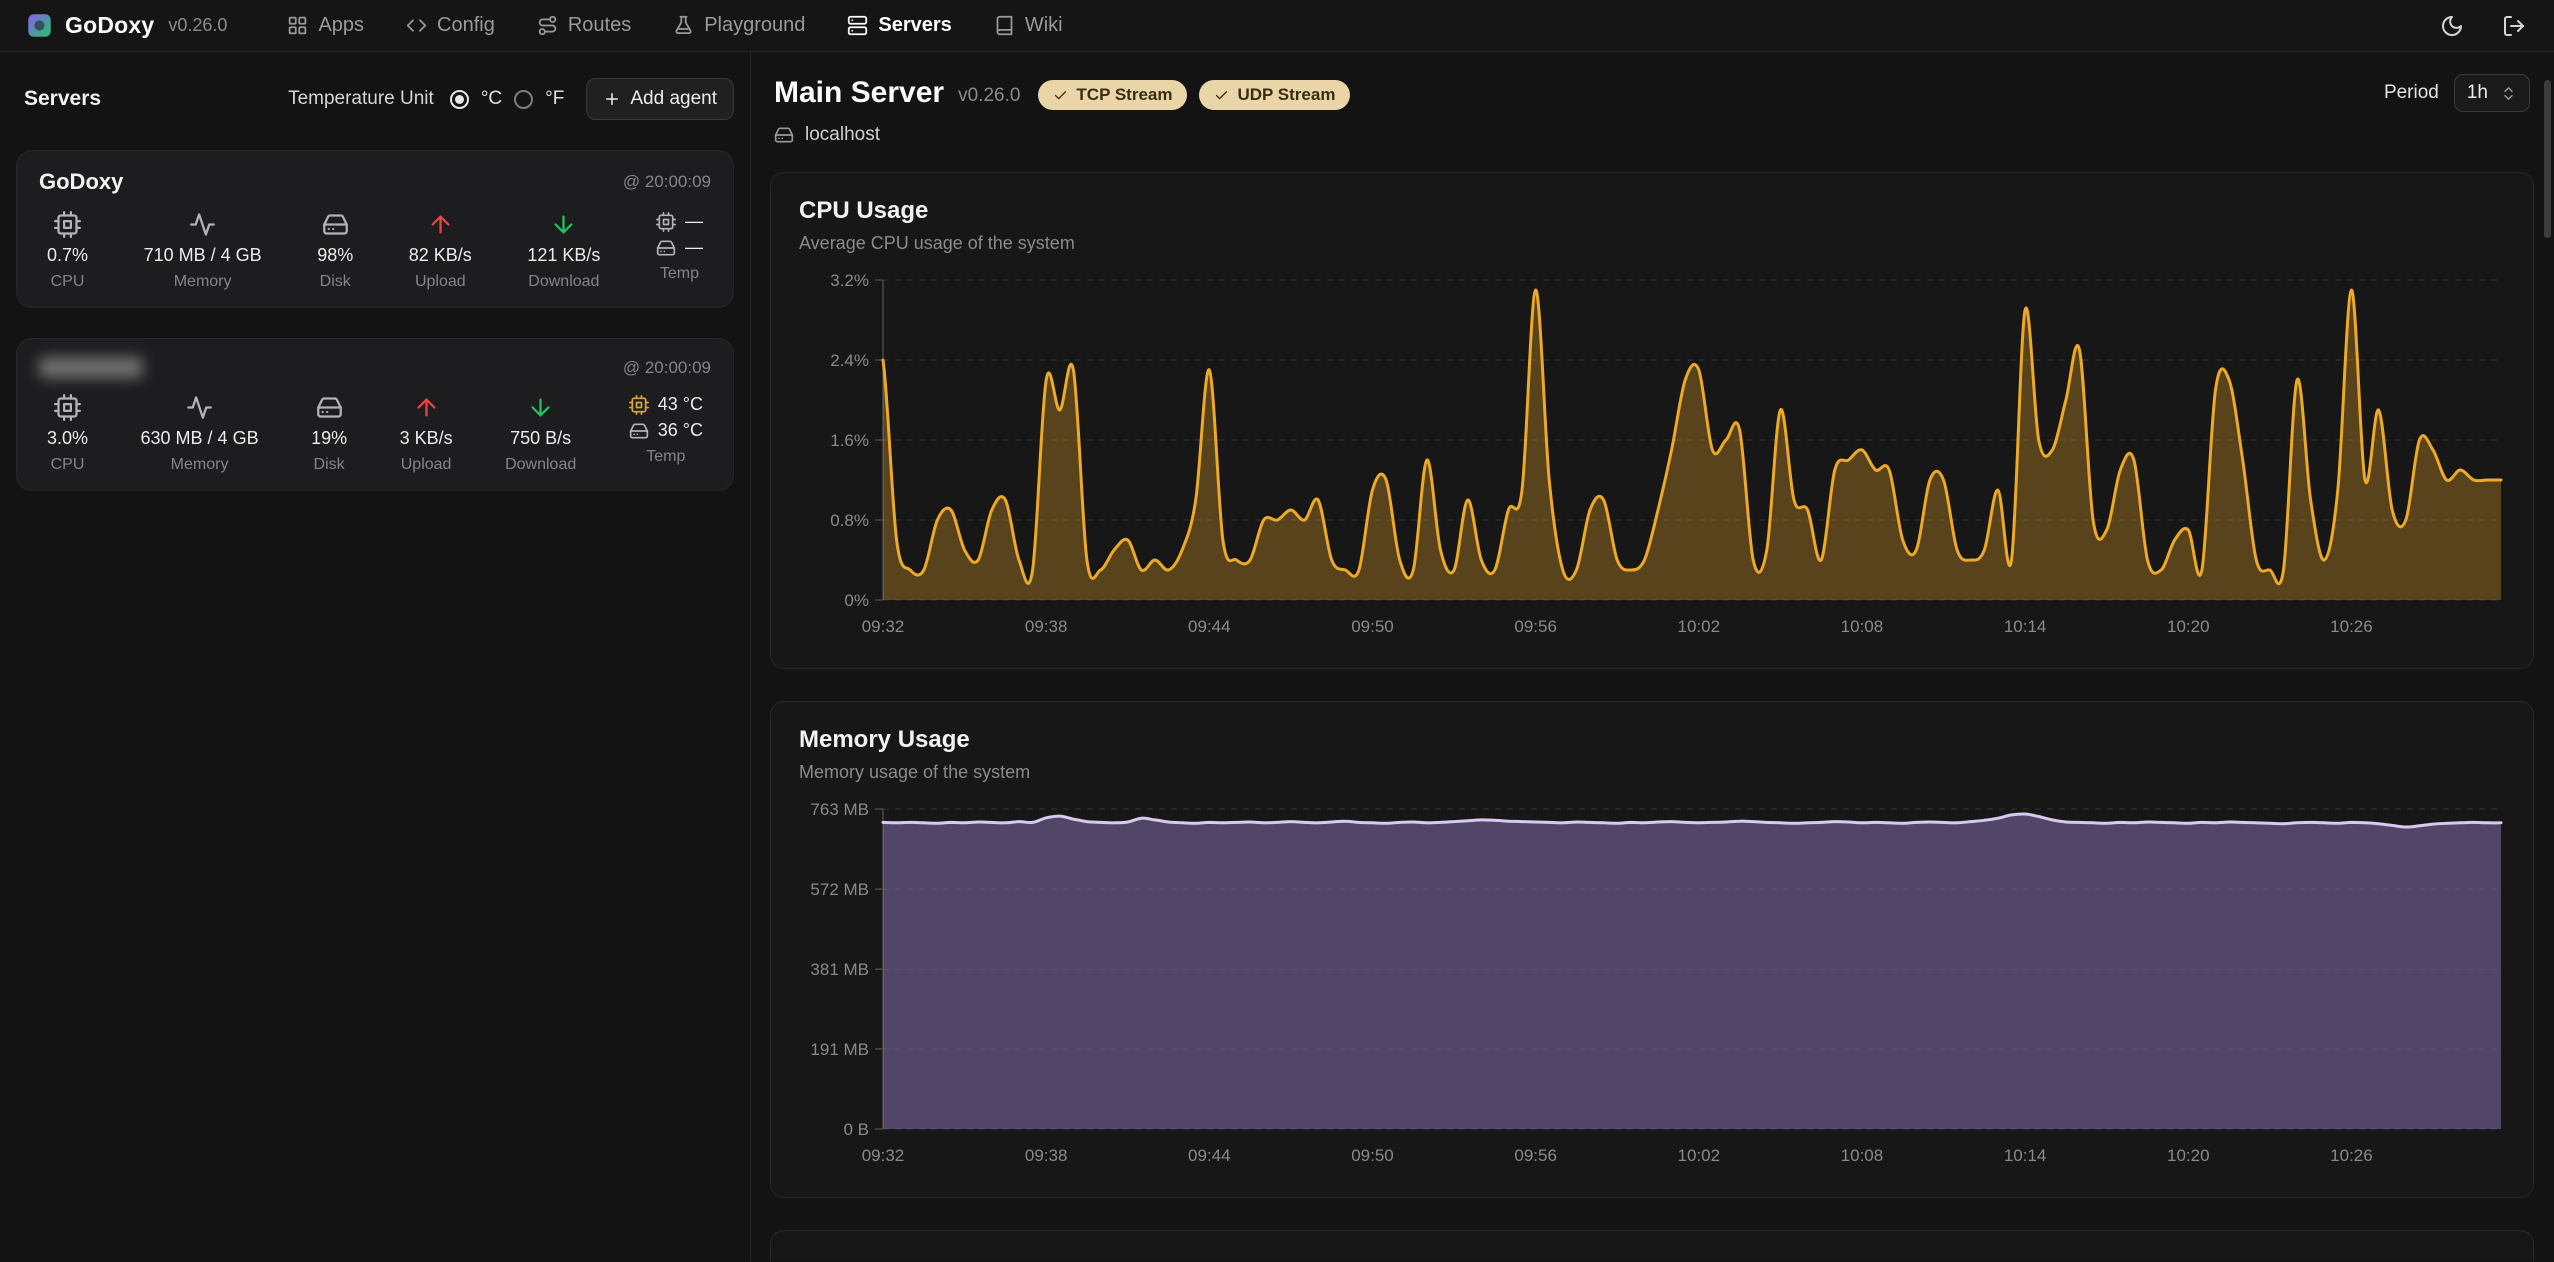  I want to click on stat-upload: 82 KB/s Upload, so click(440, 251).